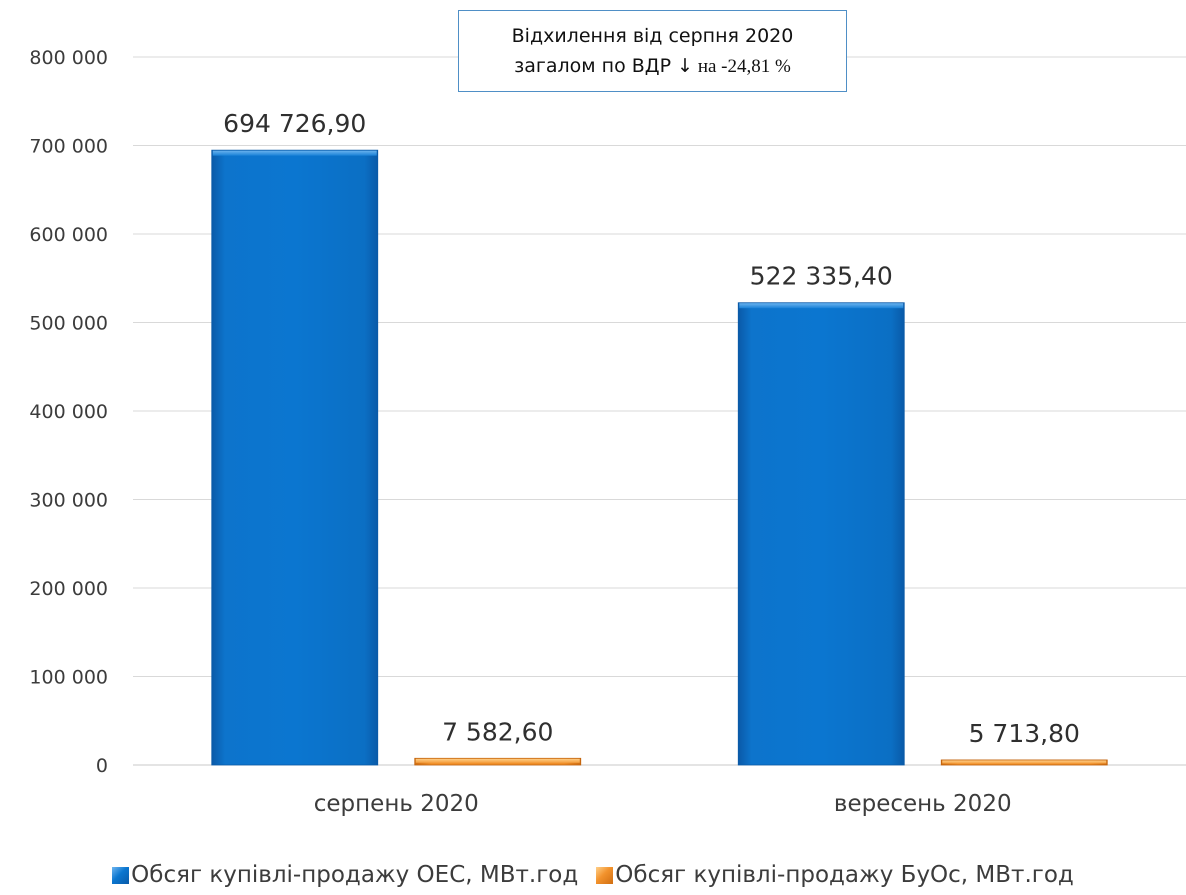  I want to click on annotation-line-2: загалом по ВДР ↓ на -24,81 %, so click(652, 66).